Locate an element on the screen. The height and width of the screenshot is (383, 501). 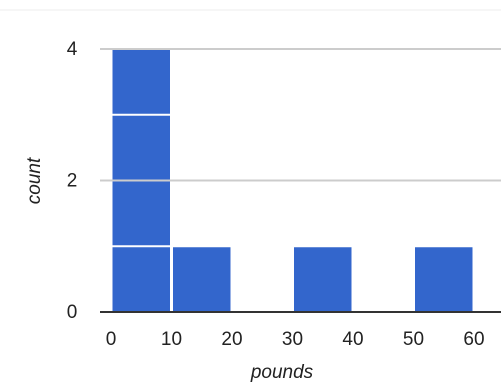
y-axis-ticks: 0 2 4 is located at coordinates (72, 181).